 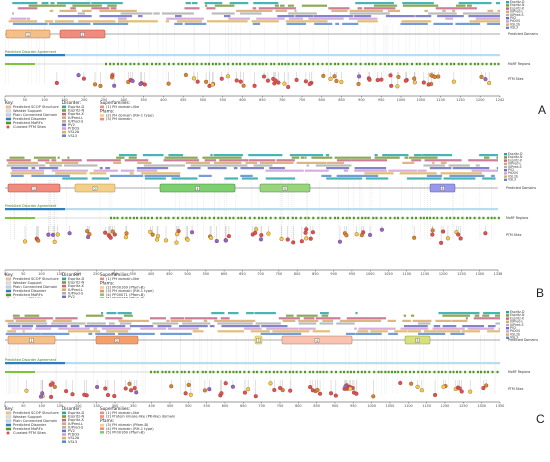 I want to click on axis-tick-label: 1242, so click(x=500, y=100).